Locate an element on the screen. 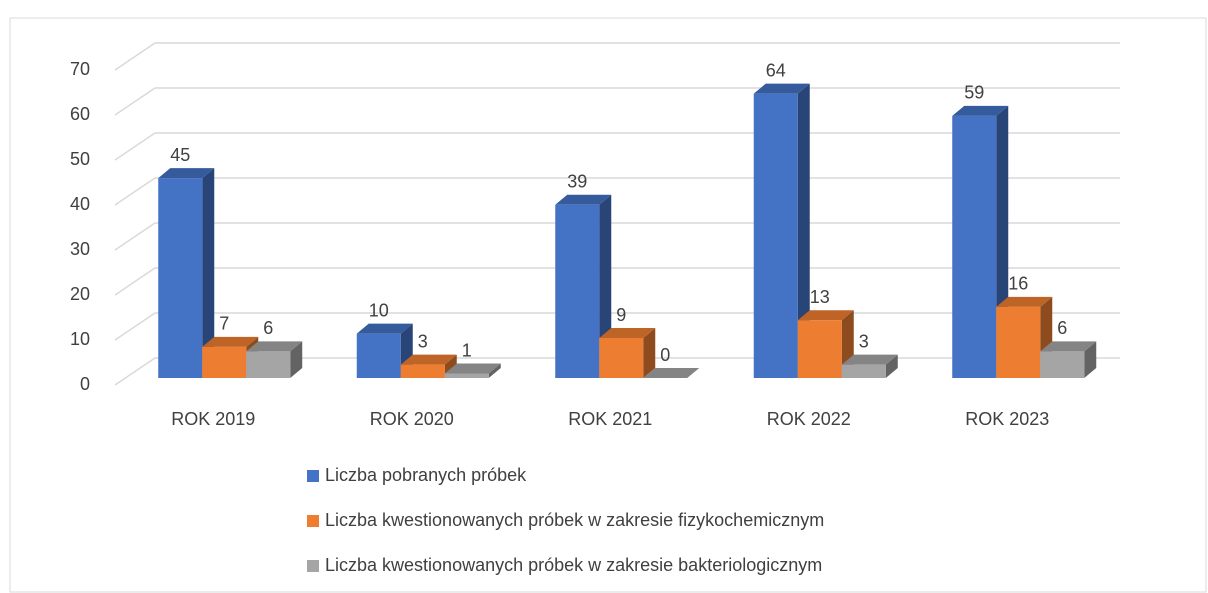 This screenshot has width=1208, height=593. y-tick-label: 30 is located at coordinates (80, 249).